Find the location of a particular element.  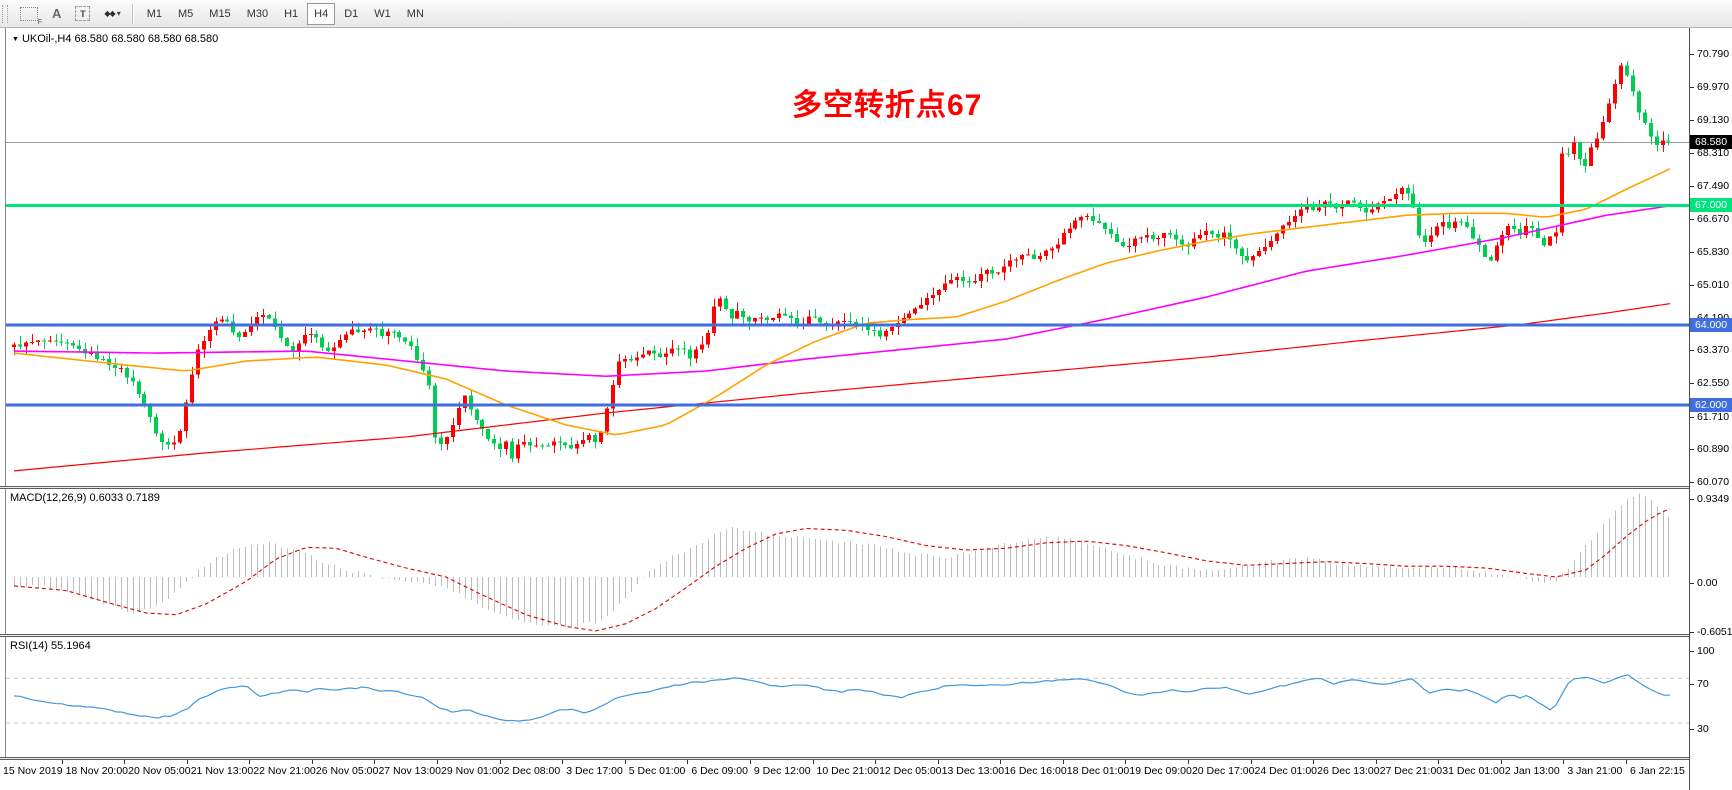

level-price-badge-64.000: 64.000 is located at coordinates (1711, 325).